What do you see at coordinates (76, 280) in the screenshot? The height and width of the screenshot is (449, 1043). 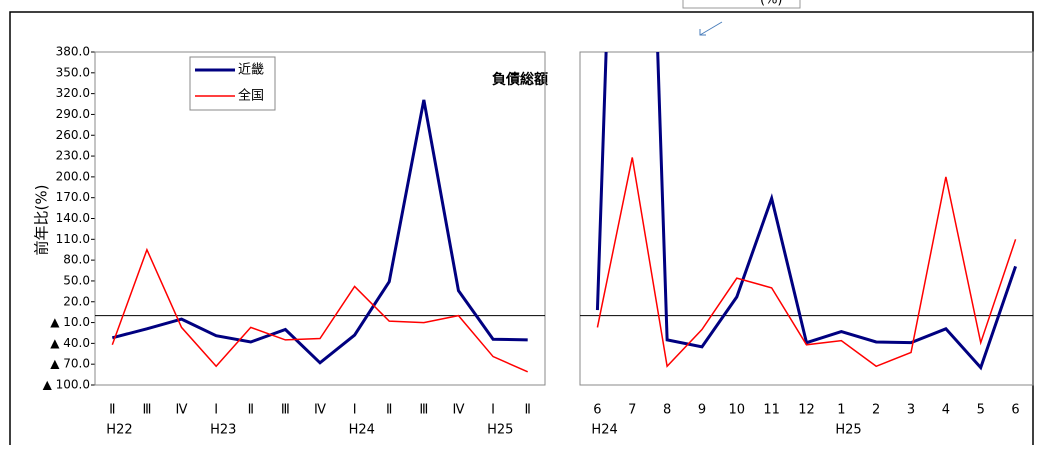 I see `y-tick-label: 50.0` at bounding box center [76, 280].